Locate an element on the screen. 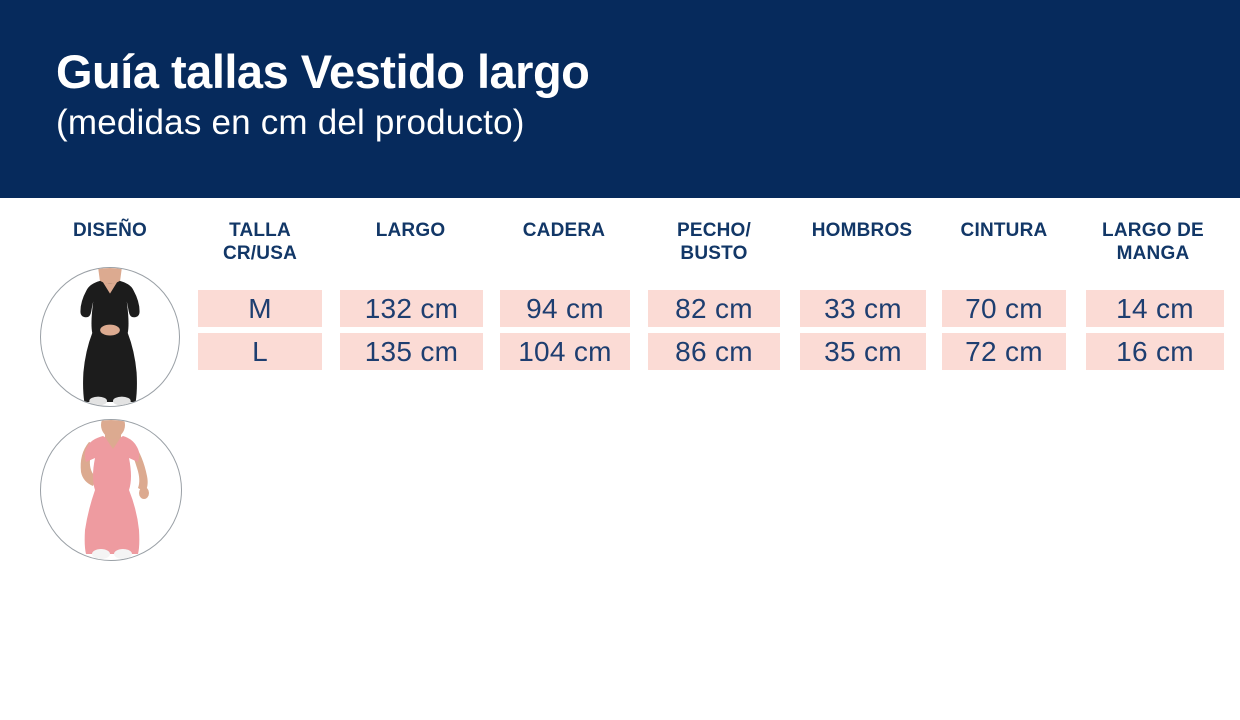 This screenshot has width=1240, height=720. cell-largo-l: 135 cm is located at coordinates (411, 351).